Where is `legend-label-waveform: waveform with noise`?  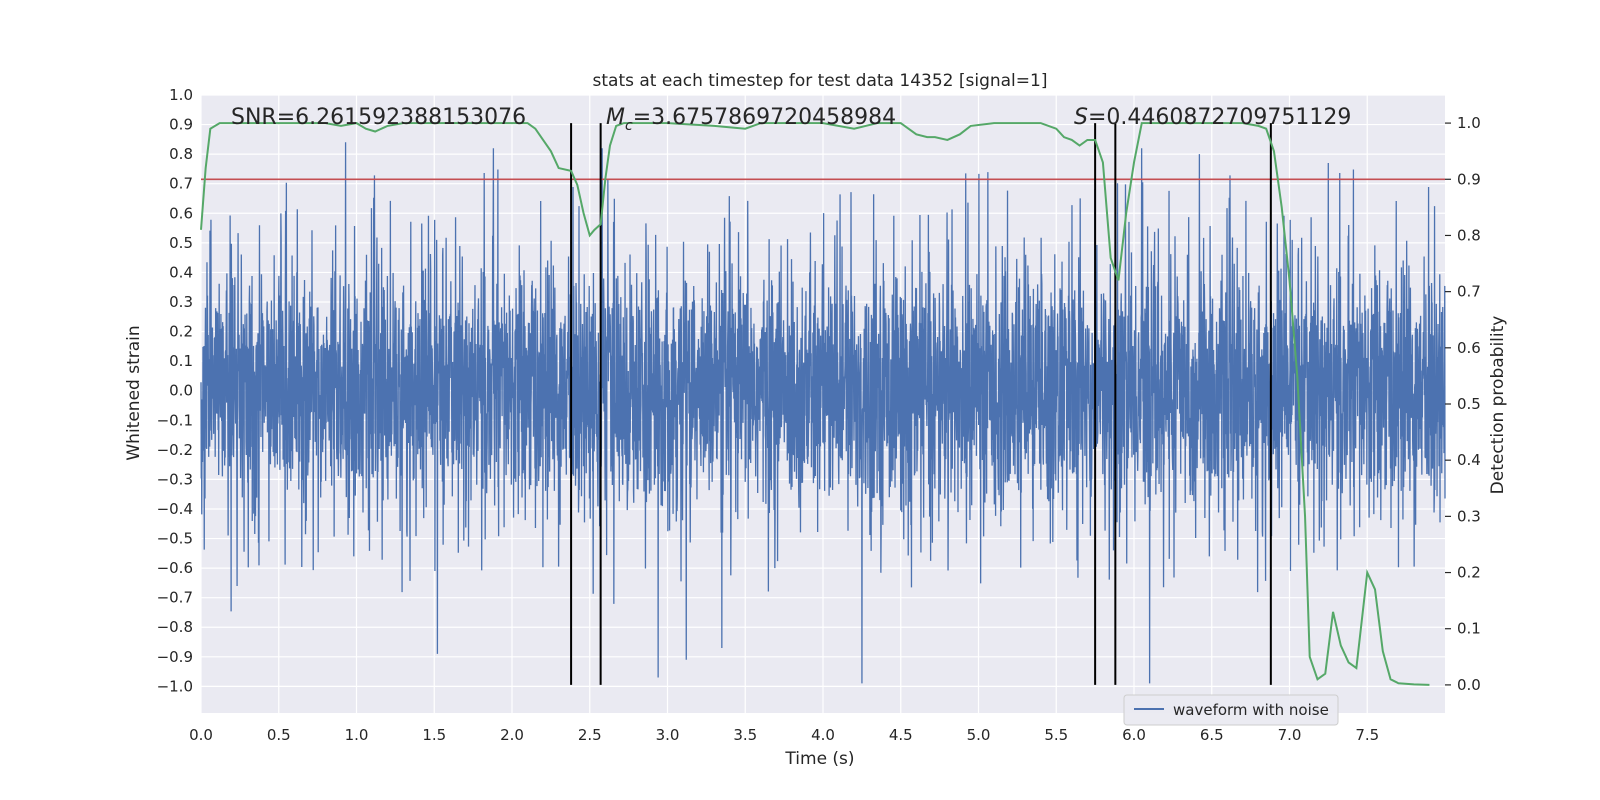
legend-label-waveform: waveform with noise is located at coordinates (1251, 710).